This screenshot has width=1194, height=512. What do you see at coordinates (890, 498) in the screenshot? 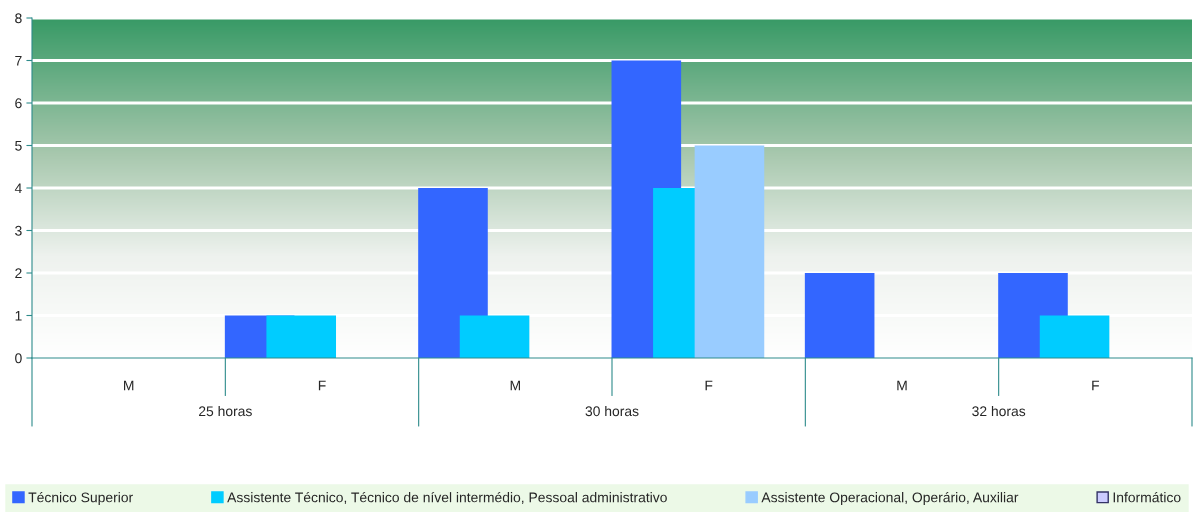
I see `legend-label: Assistente Operacional, Operário, Auxiliar` at bounding box center [890, 498].